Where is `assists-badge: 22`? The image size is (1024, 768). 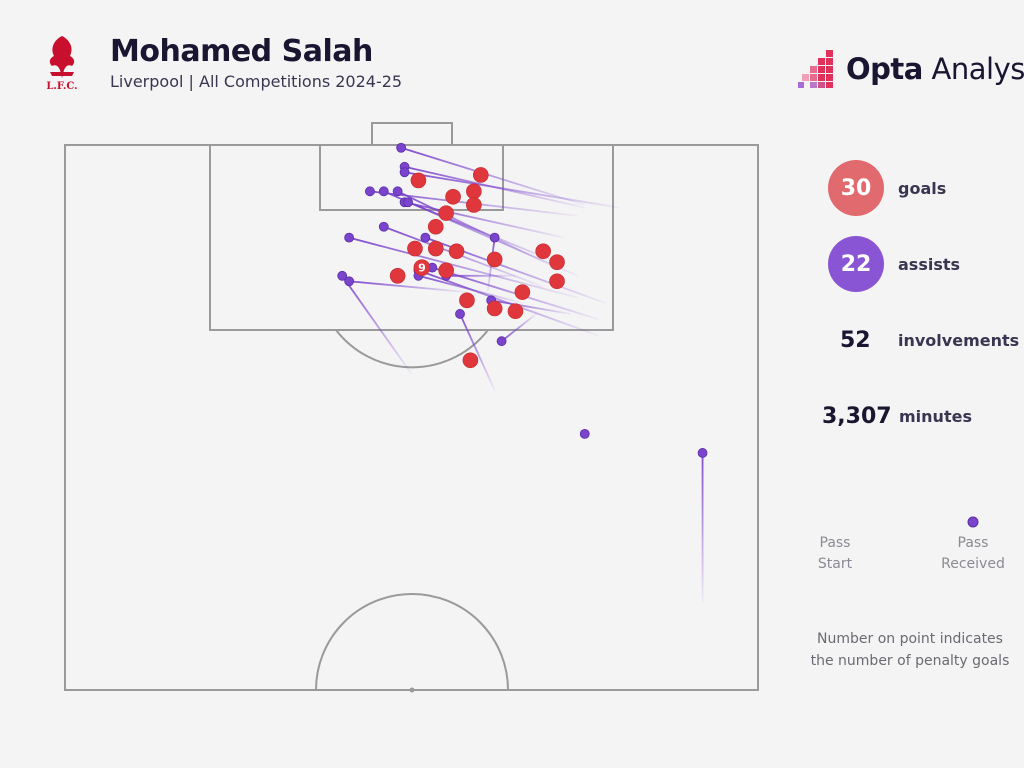
assists-badge: 22 is located at coordinates (856, 264).